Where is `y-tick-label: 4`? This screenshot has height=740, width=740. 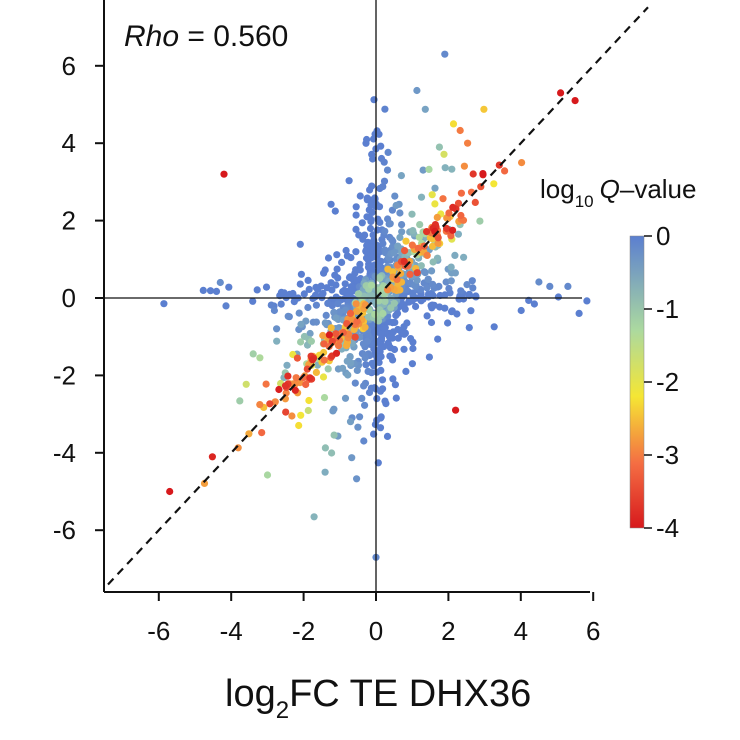 y-tick-label: 4 is located at coordinates (69, 143).